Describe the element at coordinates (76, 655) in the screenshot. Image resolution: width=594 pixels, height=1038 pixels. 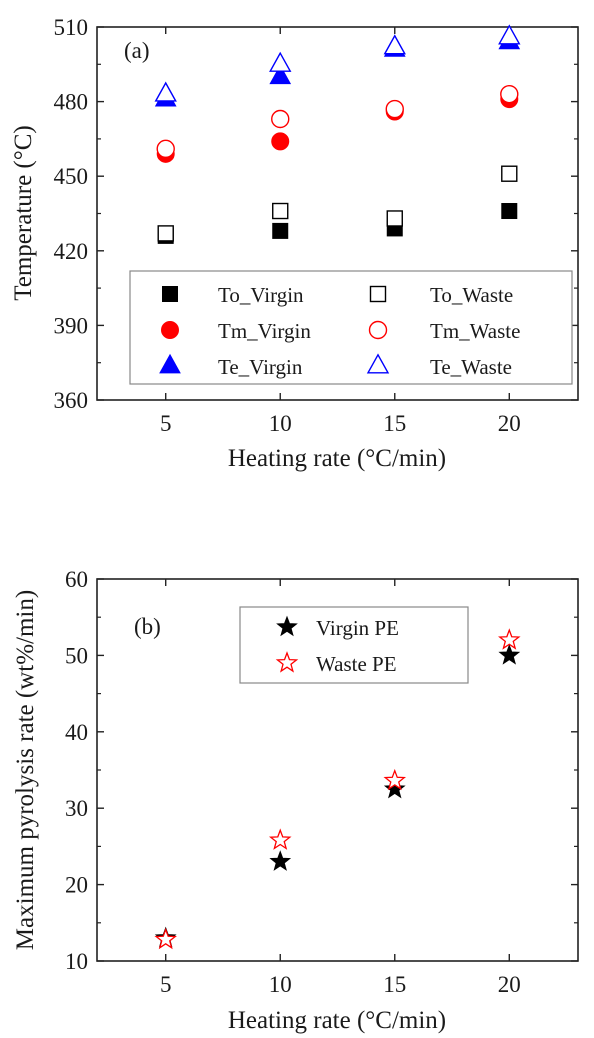
I see `y-tick-label: 50` at that location.